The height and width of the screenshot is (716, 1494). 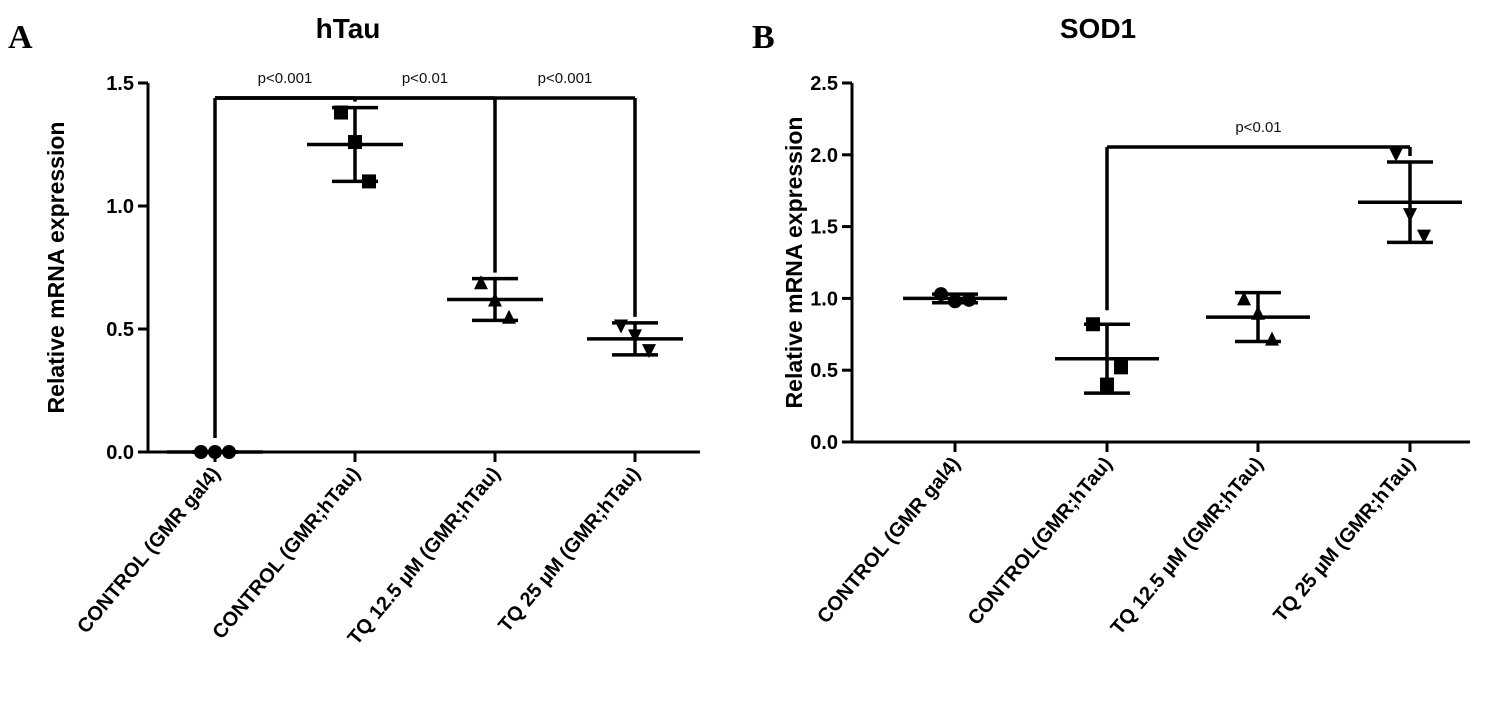 What do you see at coordinates (424, 556) in the screenshot?
I see `x-tick-label-a: TQ 12.5 µM (GMR;hTau)` at bounding box center [424, 556].